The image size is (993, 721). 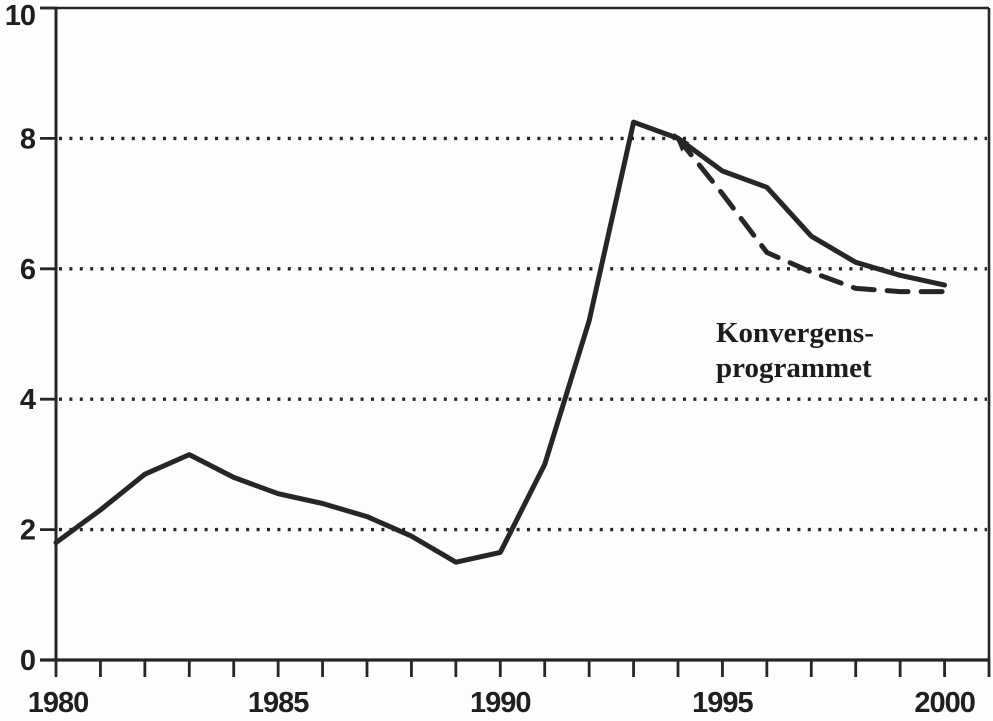 I want to click on x-tick-label: 1990, so click(x=500, y=703).